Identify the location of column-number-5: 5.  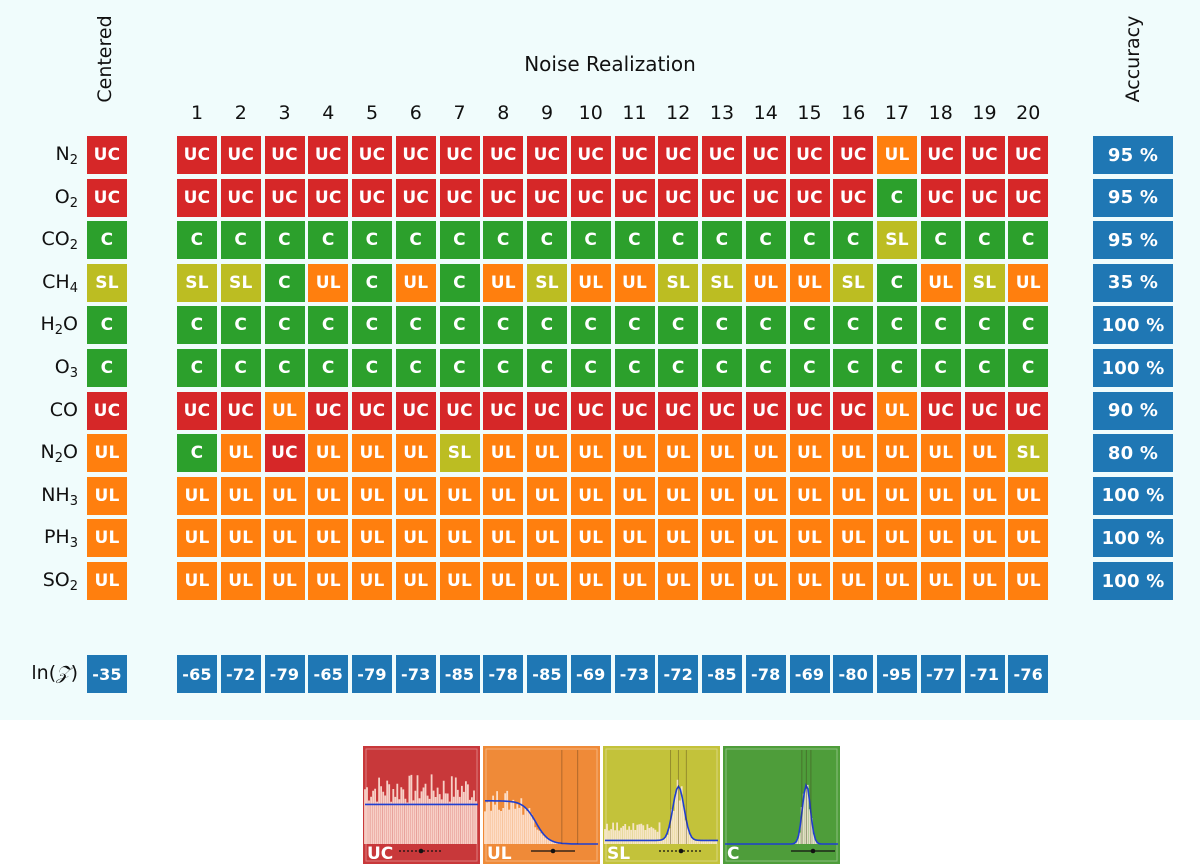
(372, 113).